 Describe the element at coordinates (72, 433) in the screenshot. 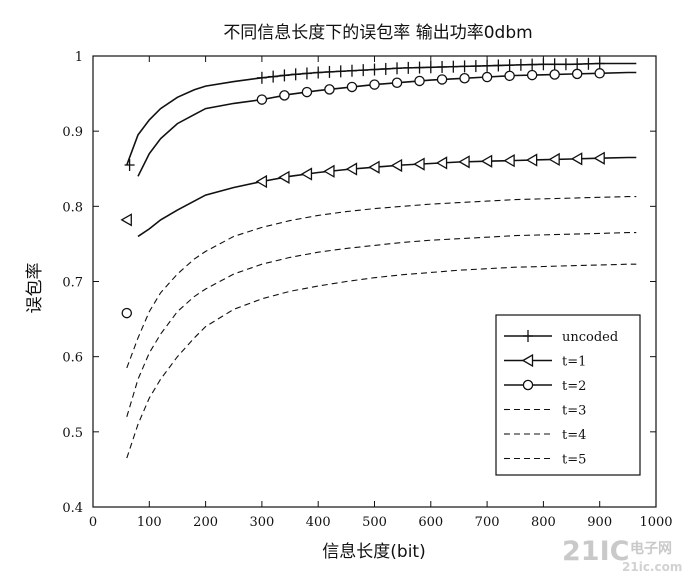

I see `y-tick-label: 0.5` at that location.